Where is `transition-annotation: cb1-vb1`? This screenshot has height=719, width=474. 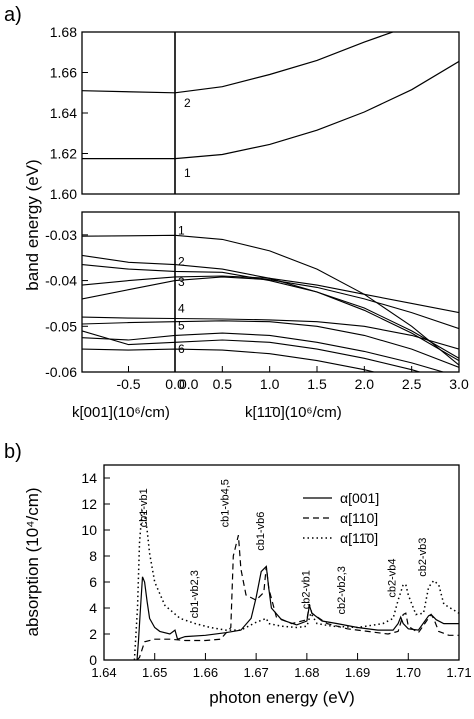
transition-annotation: cb1-vb1 is located at coordinates (144, 507).